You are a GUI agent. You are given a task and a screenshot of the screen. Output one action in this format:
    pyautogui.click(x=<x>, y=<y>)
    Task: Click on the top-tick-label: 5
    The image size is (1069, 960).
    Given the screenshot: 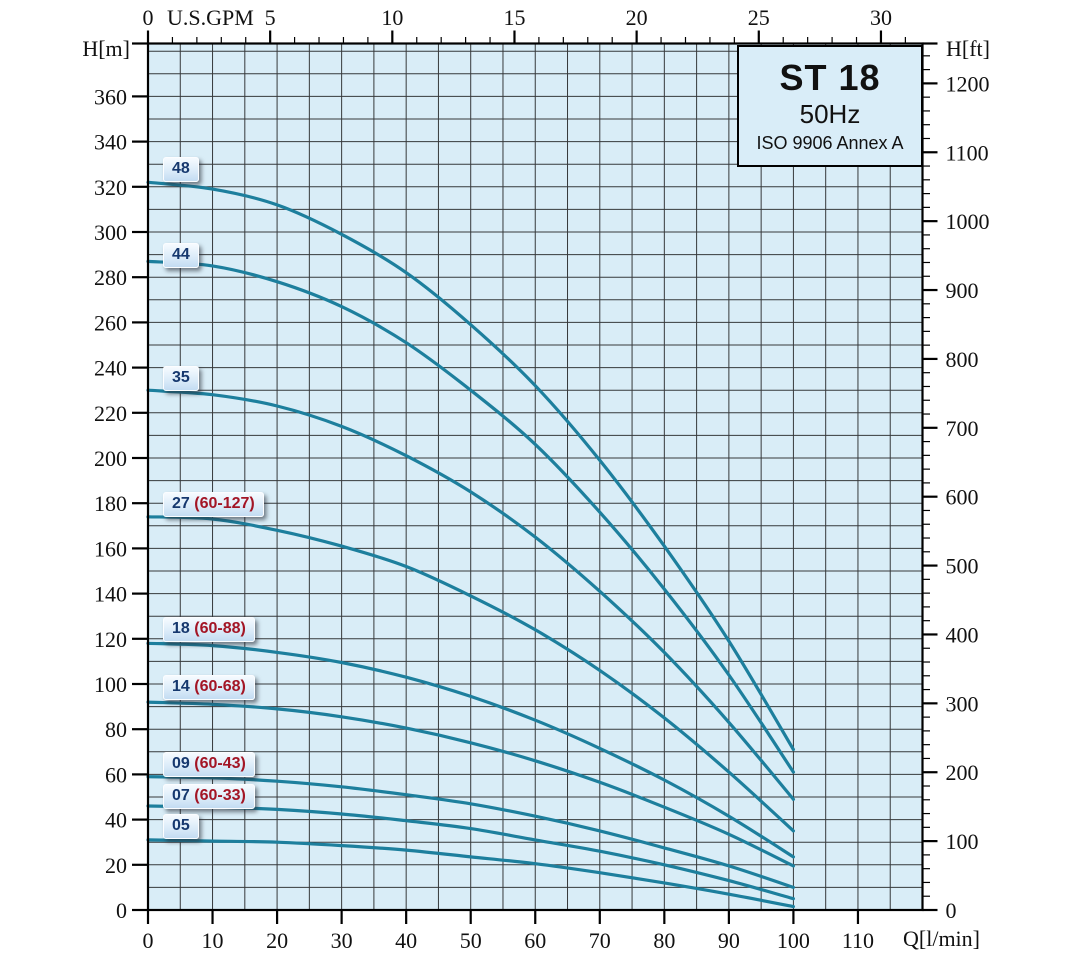 What is the action you would take?
    pyautogui.click(x=270, y=17)
    